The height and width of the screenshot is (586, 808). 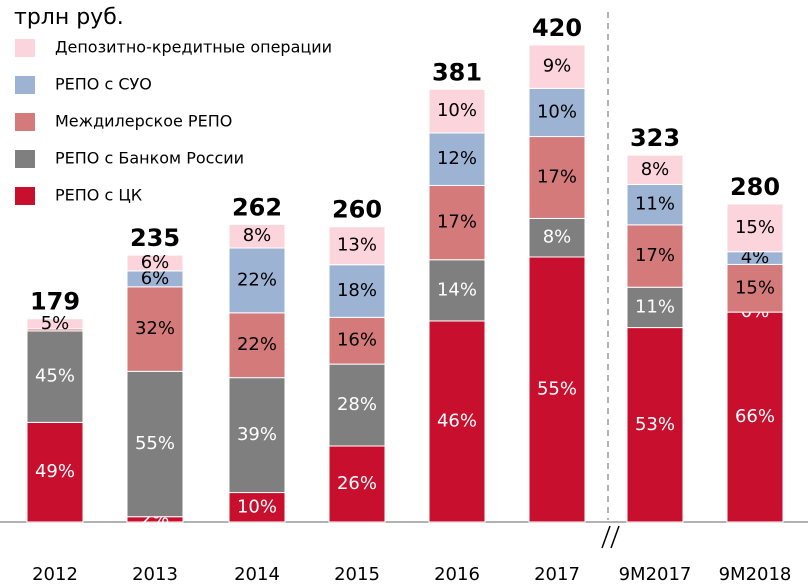 What do you see at coordinates (457, 72) in the screenshot?
I see `total-label: 381` at bounding box center [457, 72].